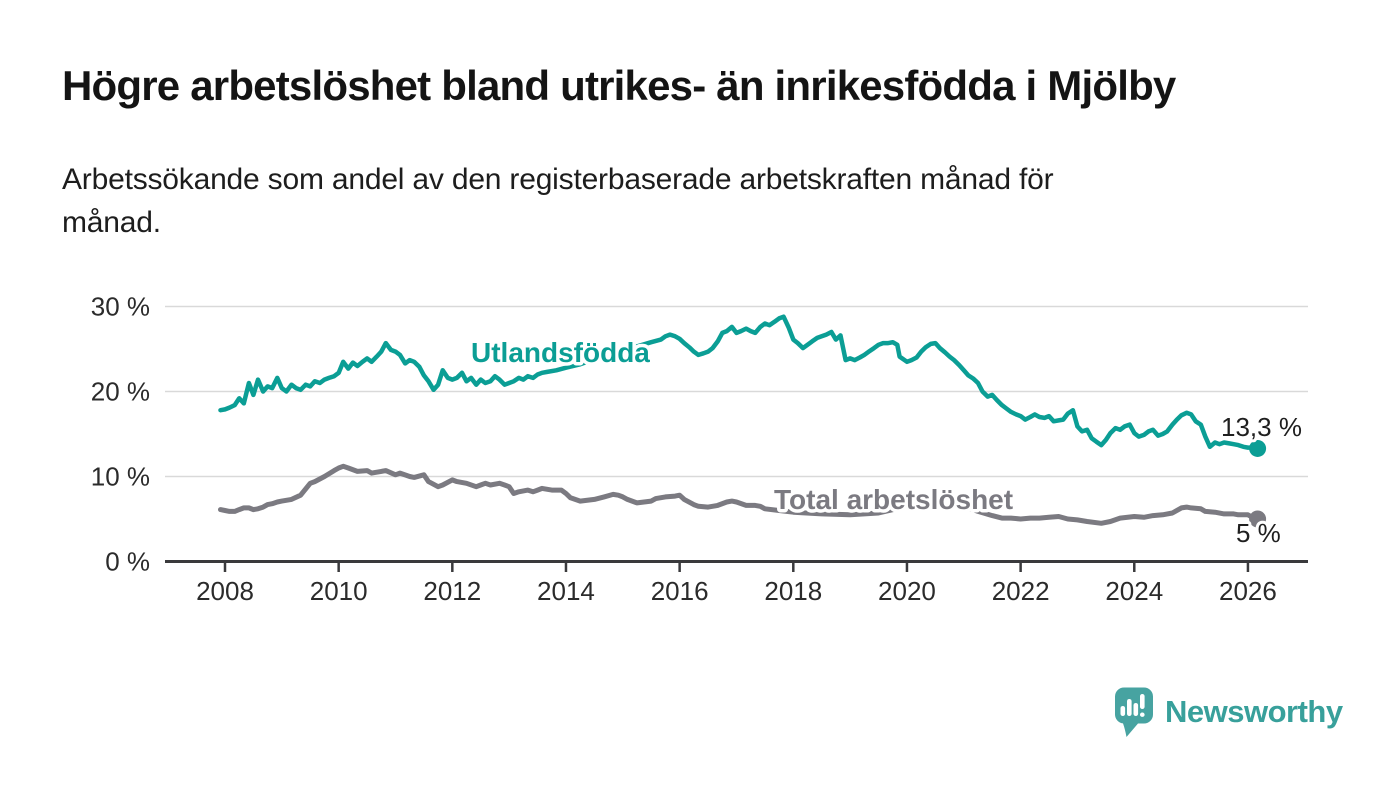  Describe the element at coordinates (560, 352) in the screenshot. I see `series-label-utlandsfodda: Utlandsfödda` at that location.